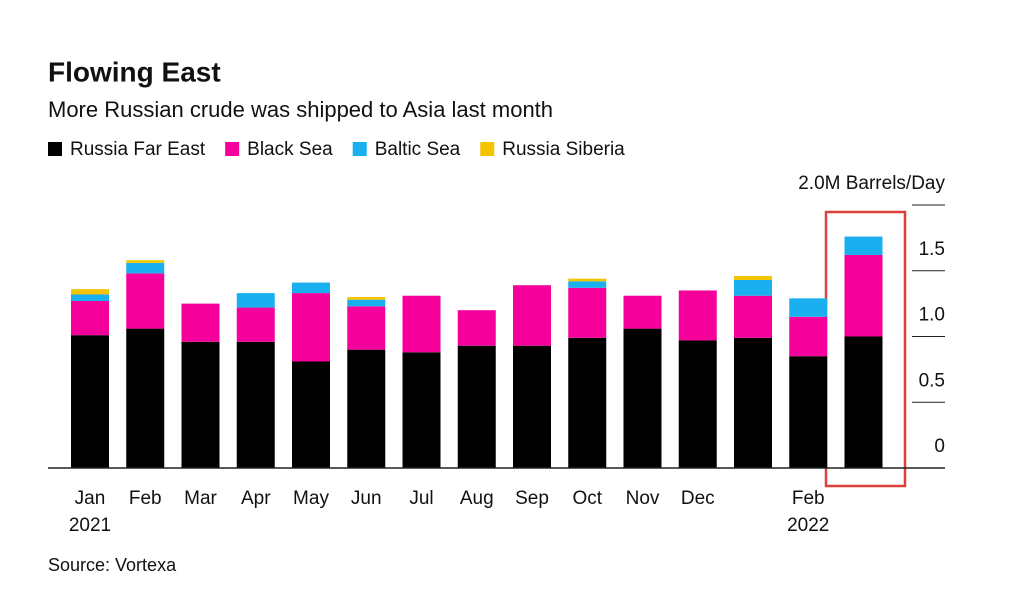 This screenshot has width=1025, height=595. I want to click on legend-label: Baltic Sea, so click(418, 149).